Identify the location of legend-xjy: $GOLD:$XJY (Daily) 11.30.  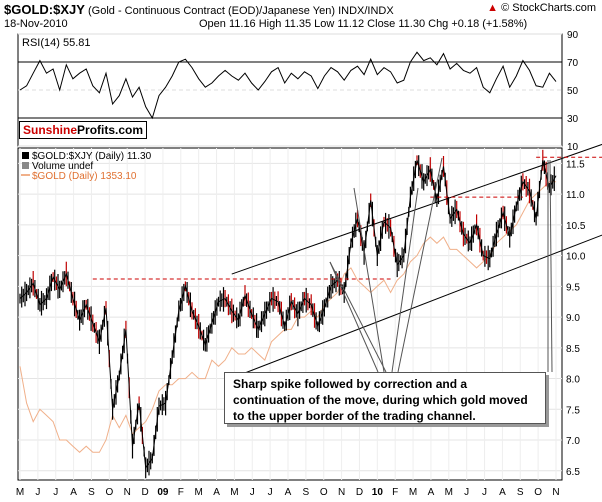
(92, 156).